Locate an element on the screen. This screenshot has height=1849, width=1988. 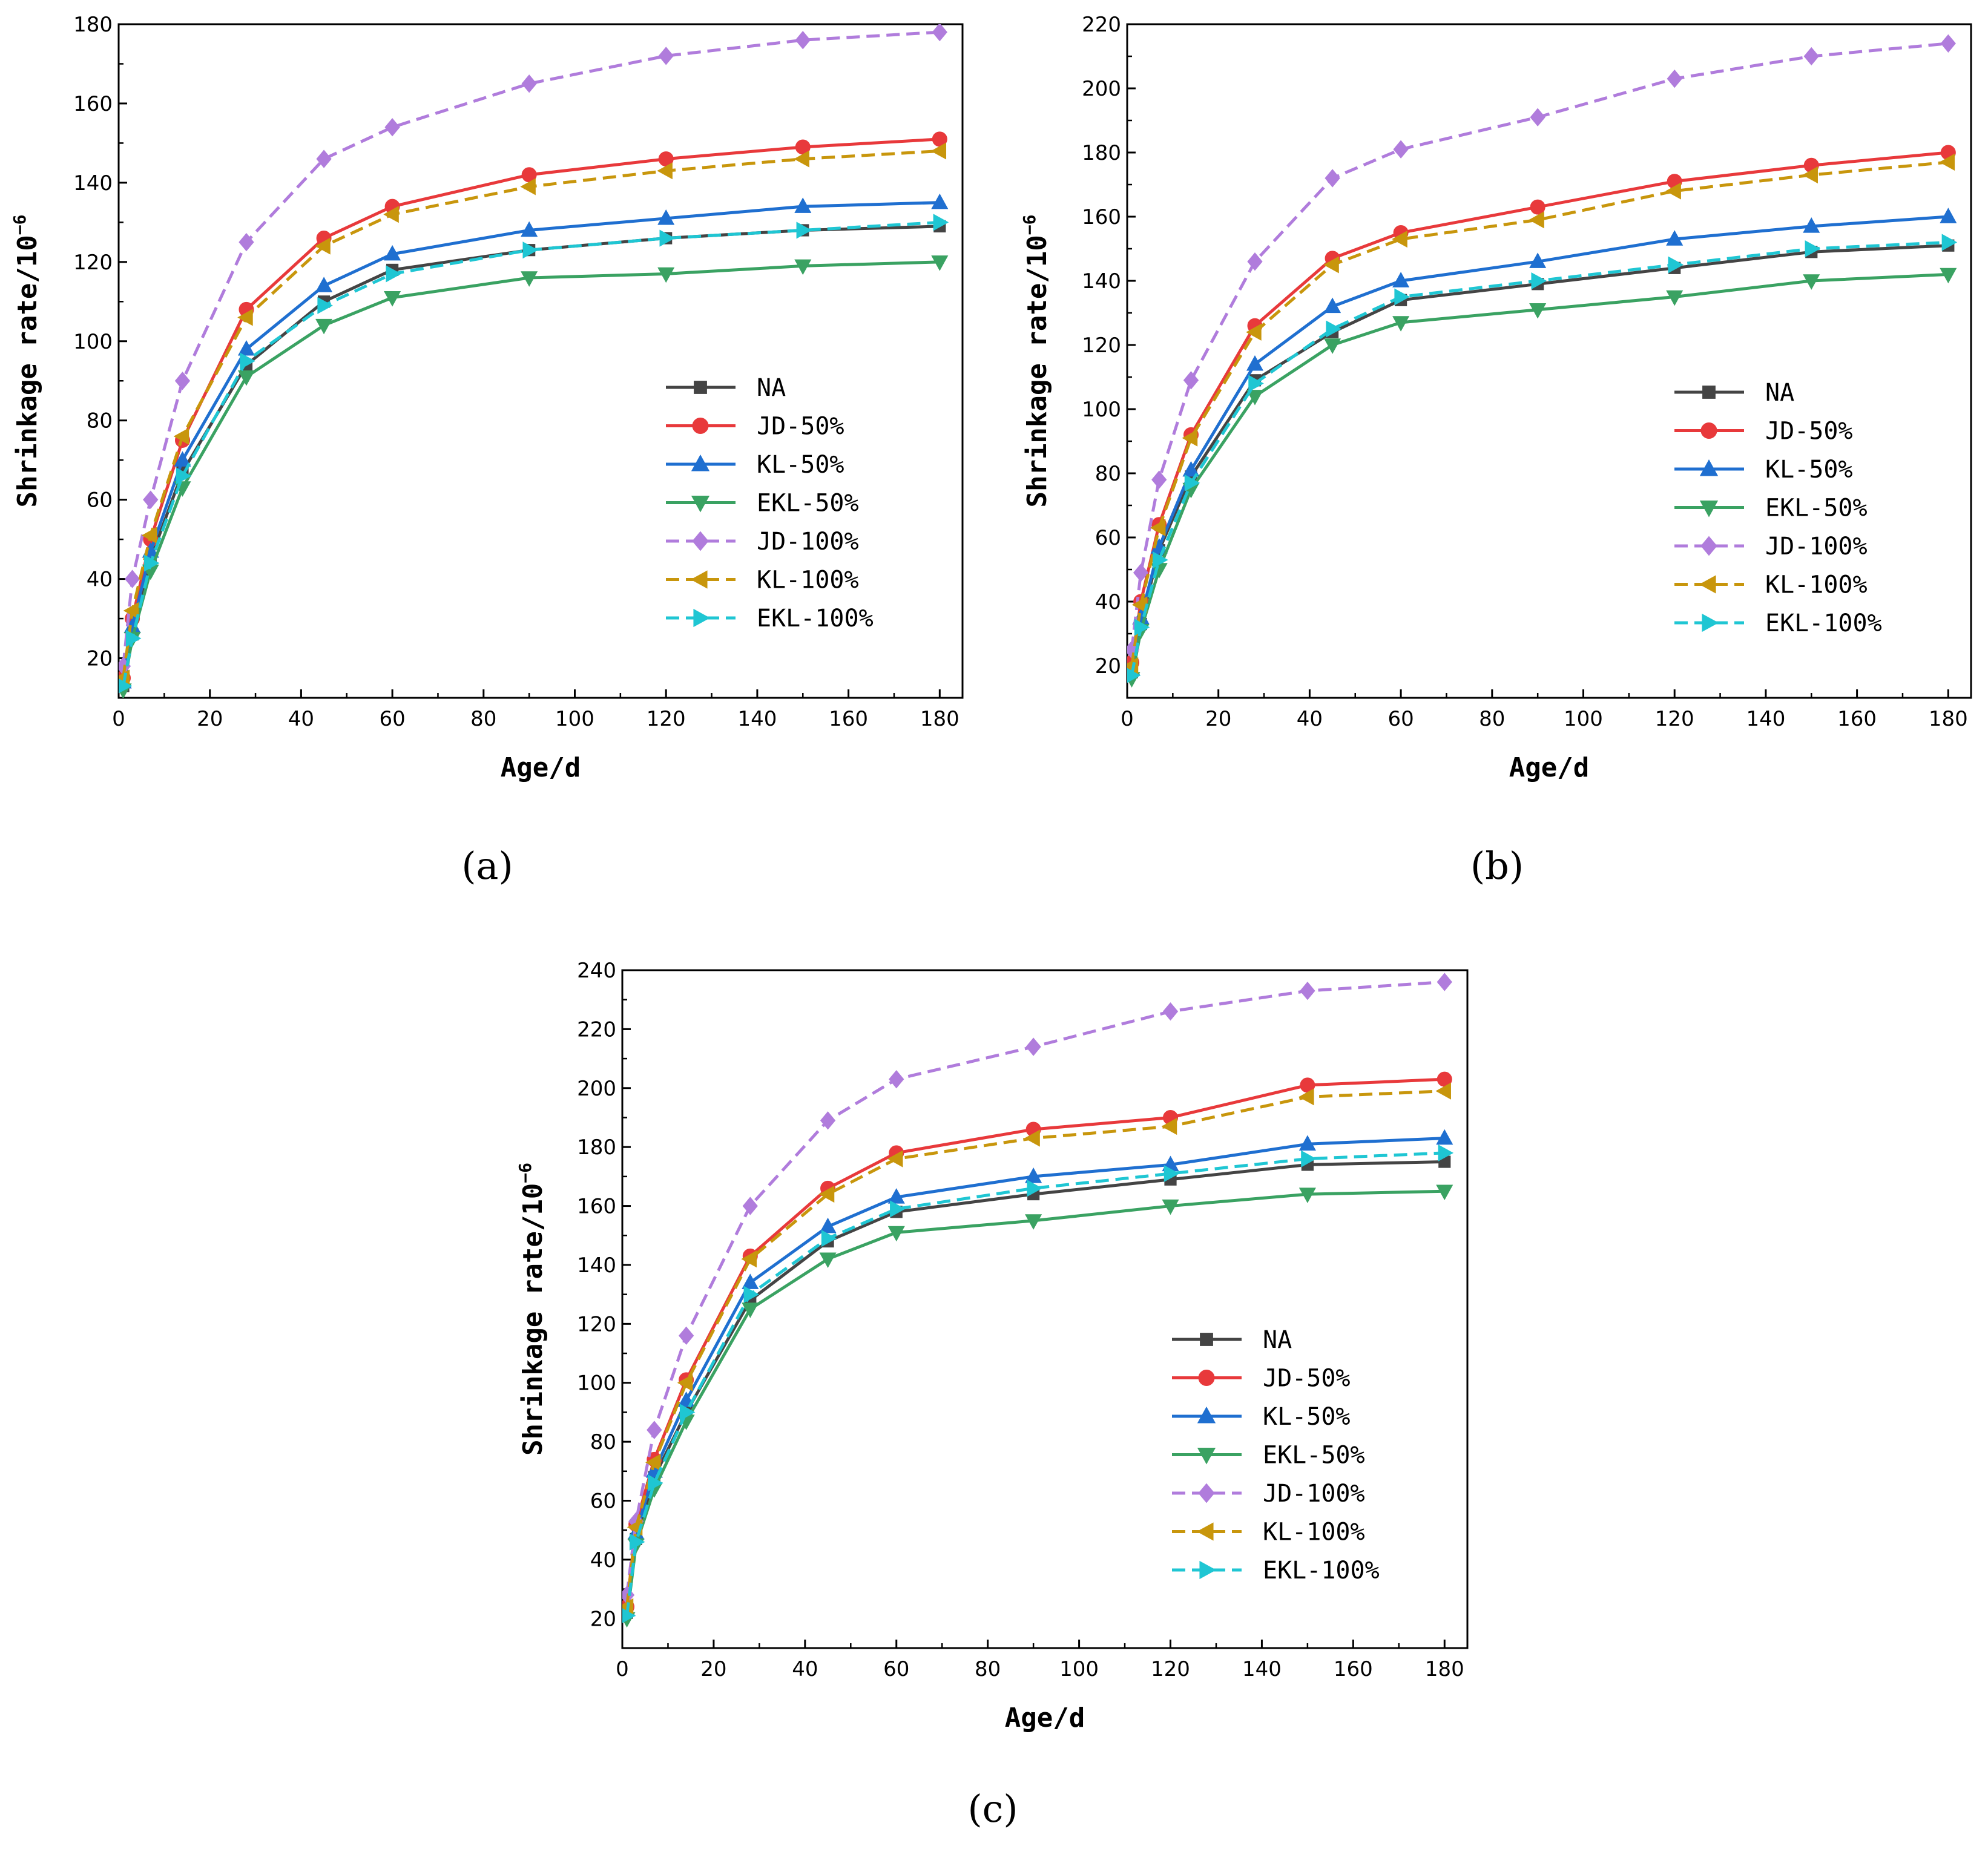
y-tick-label: 160 is located at coordinates (1101, 217).